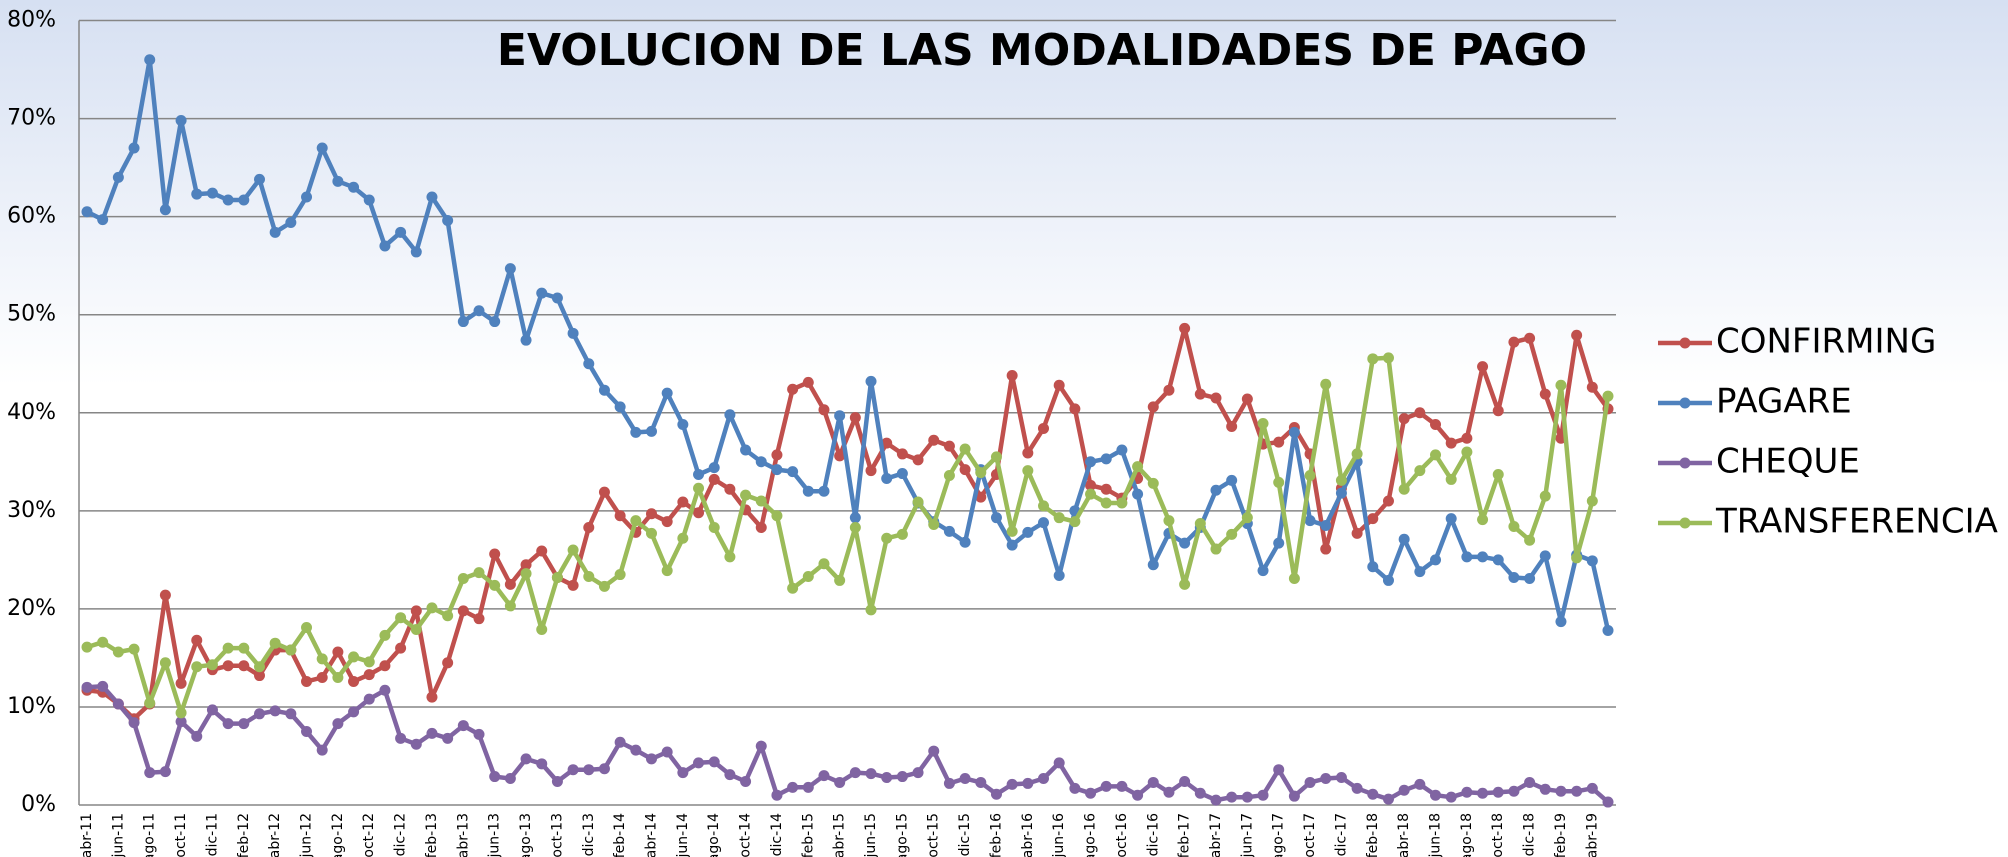 The width and height of the screenshot is (2008, 857). What do you see at coordinates (620, 835) in the screenshot?
I see `x-tick-label: feb-14` at bounding box center [620, 835].